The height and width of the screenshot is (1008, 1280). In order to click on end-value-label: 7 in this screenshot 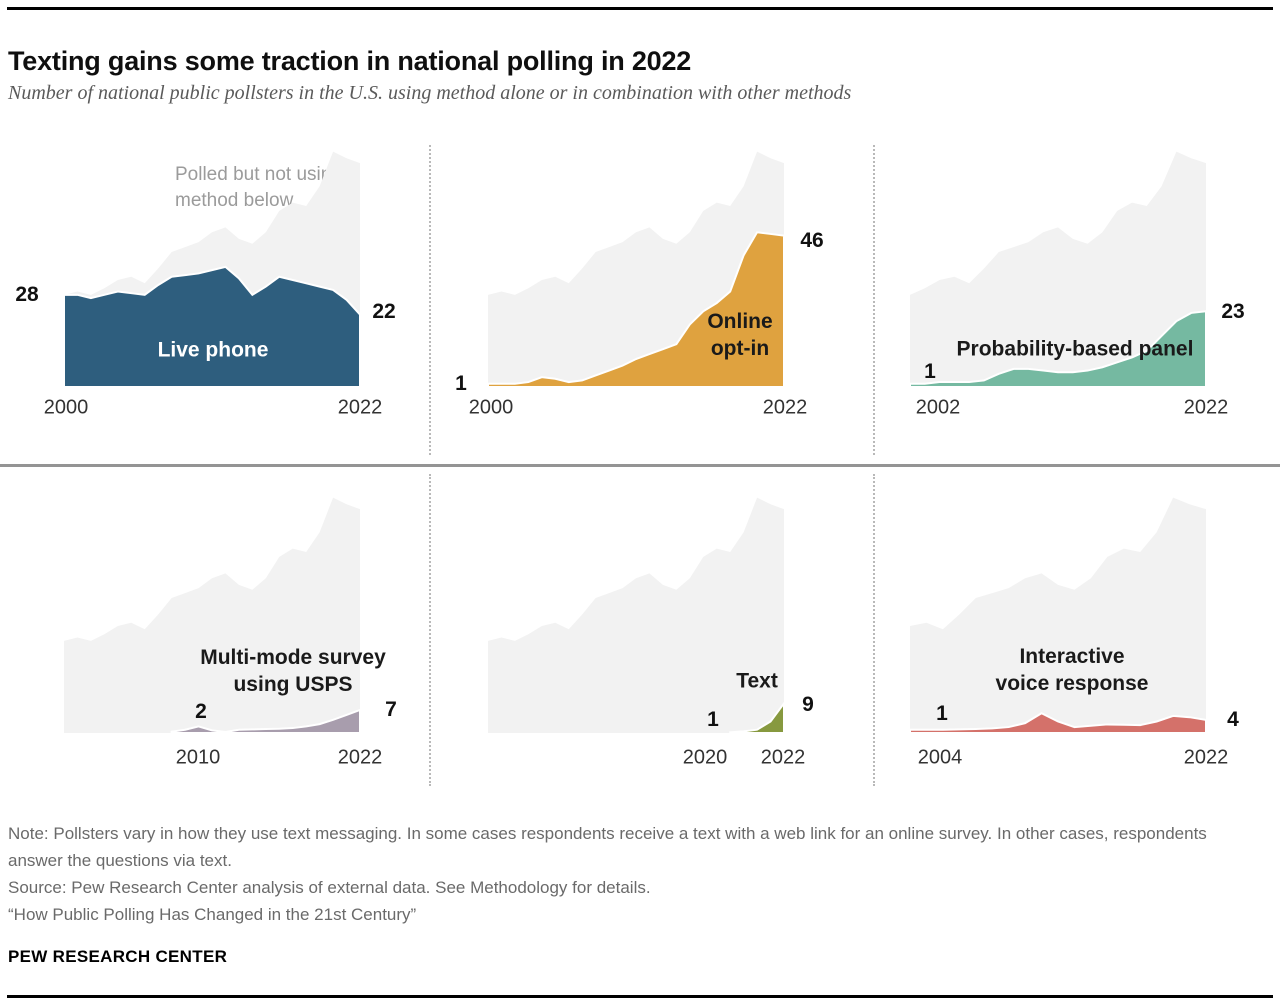, I will do `click(391, 709)`.